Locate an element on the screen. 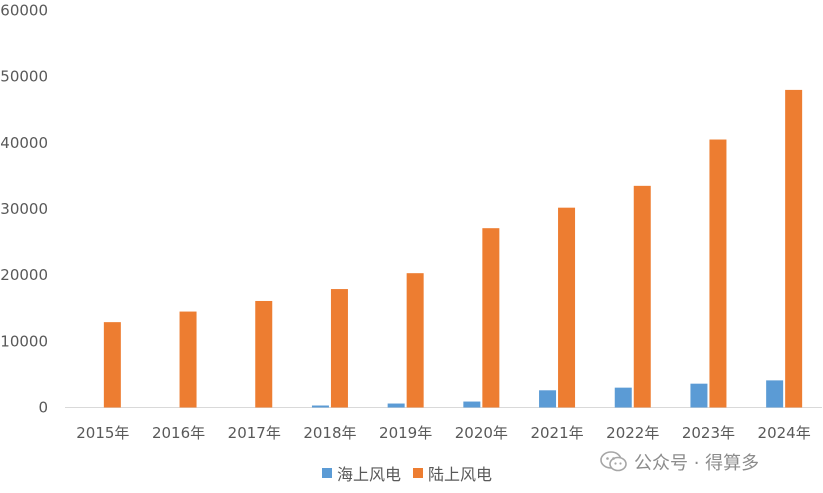  bar-onshore-2021年 is located at coordinates (567, 307).